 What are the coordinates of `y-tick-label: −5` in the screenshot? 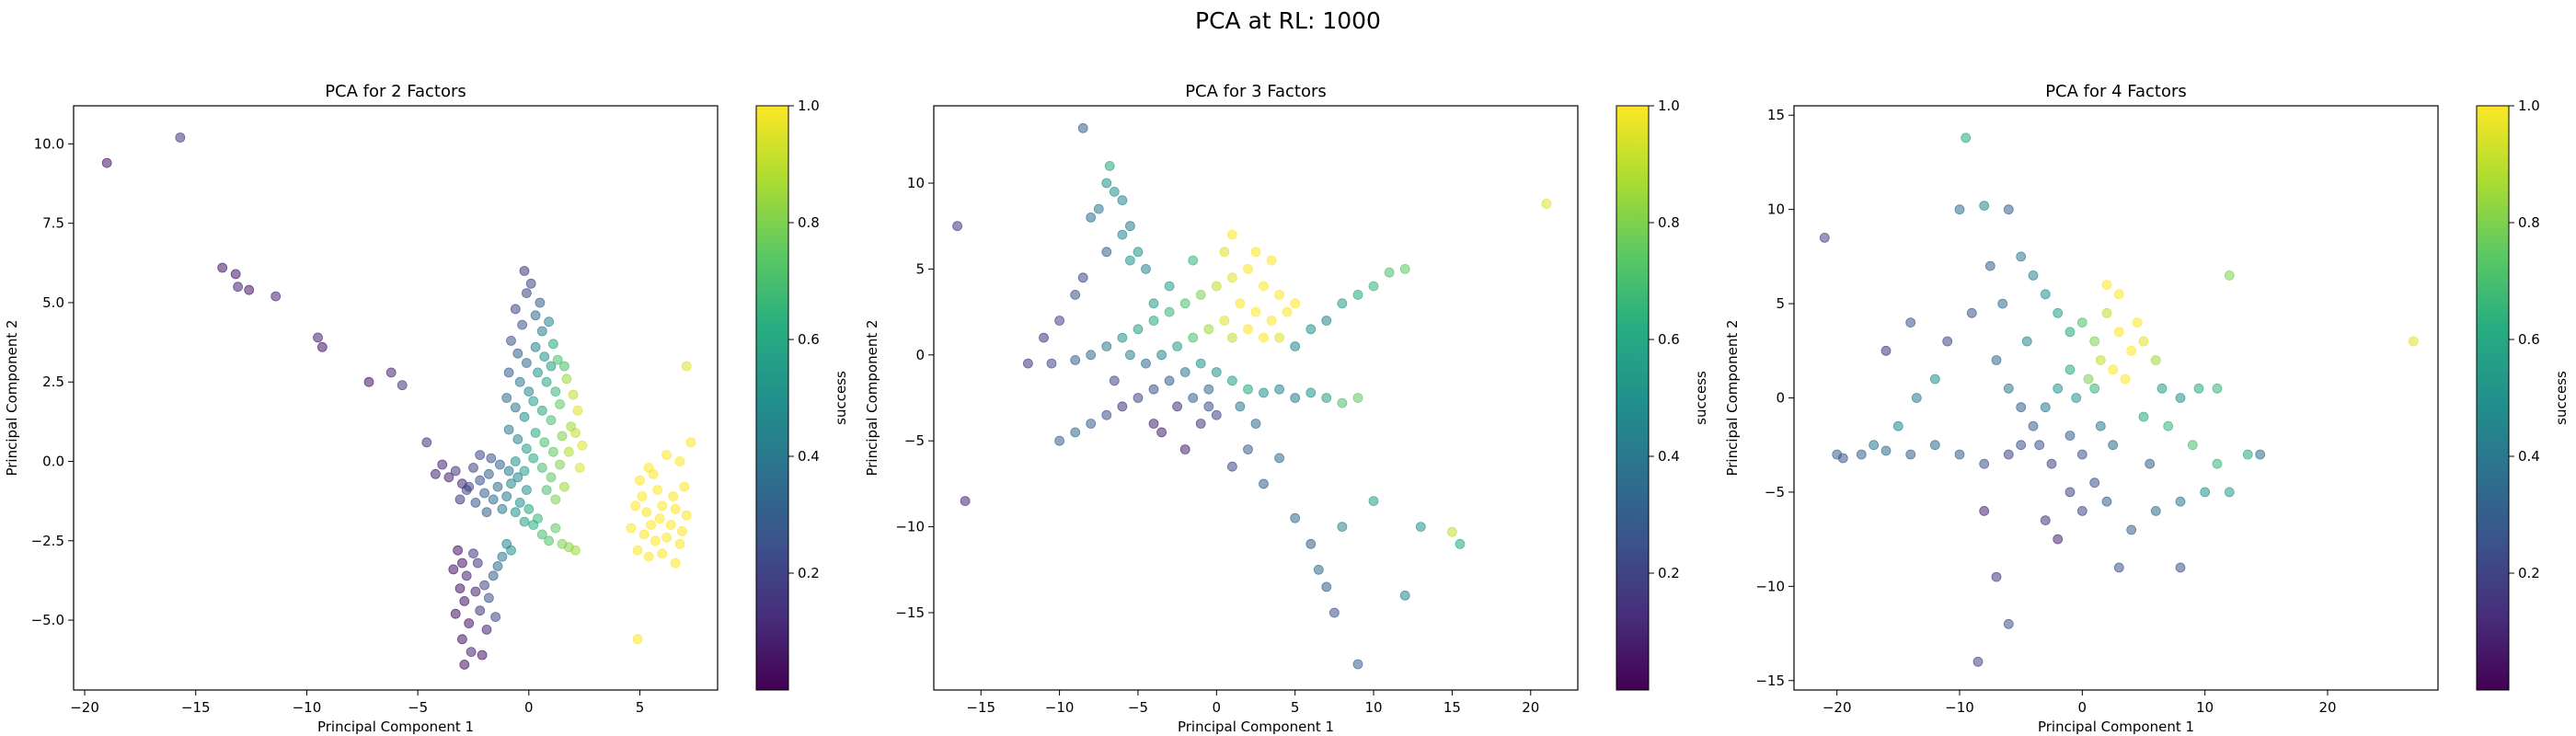 It's located at (1775, 492).